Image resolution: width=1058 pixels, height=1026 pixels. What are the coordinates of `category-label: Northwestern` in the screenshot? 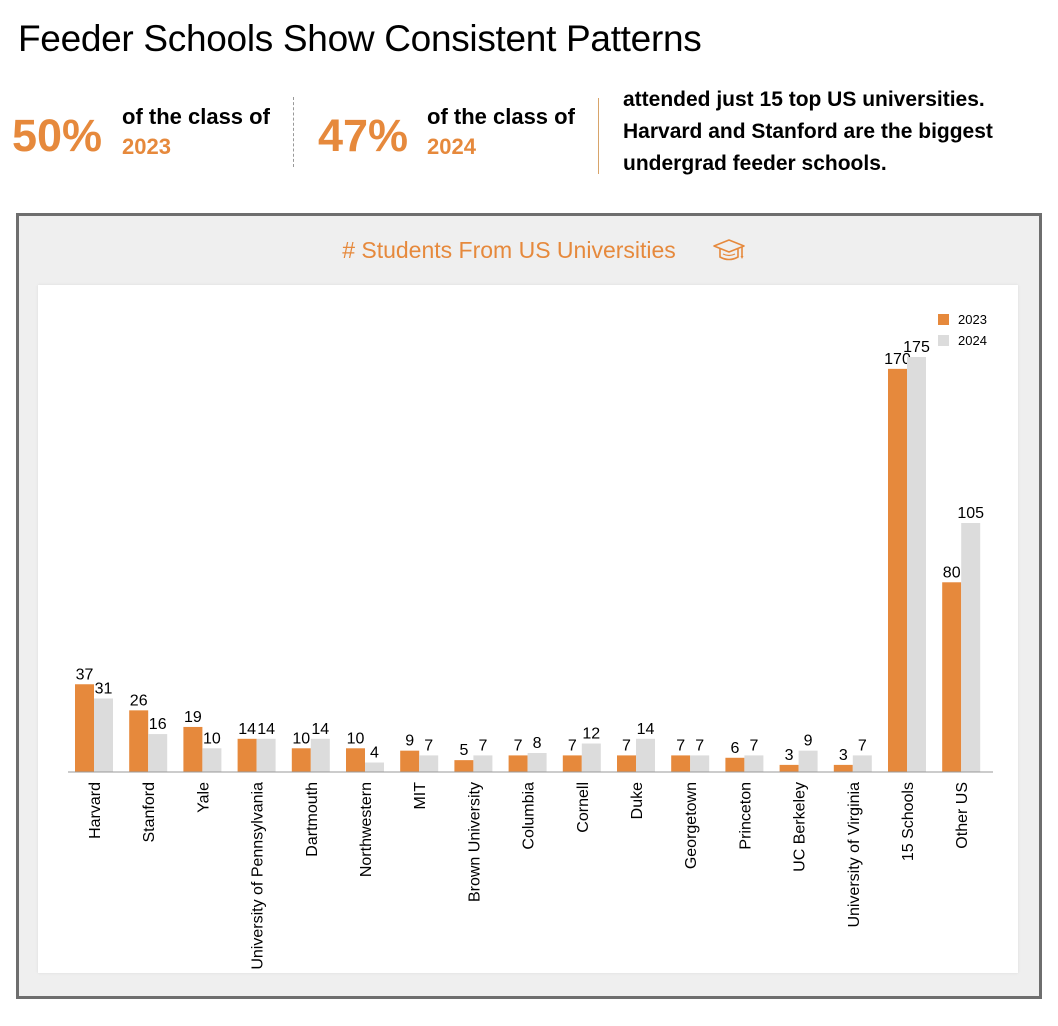 It's located at (366, 829).